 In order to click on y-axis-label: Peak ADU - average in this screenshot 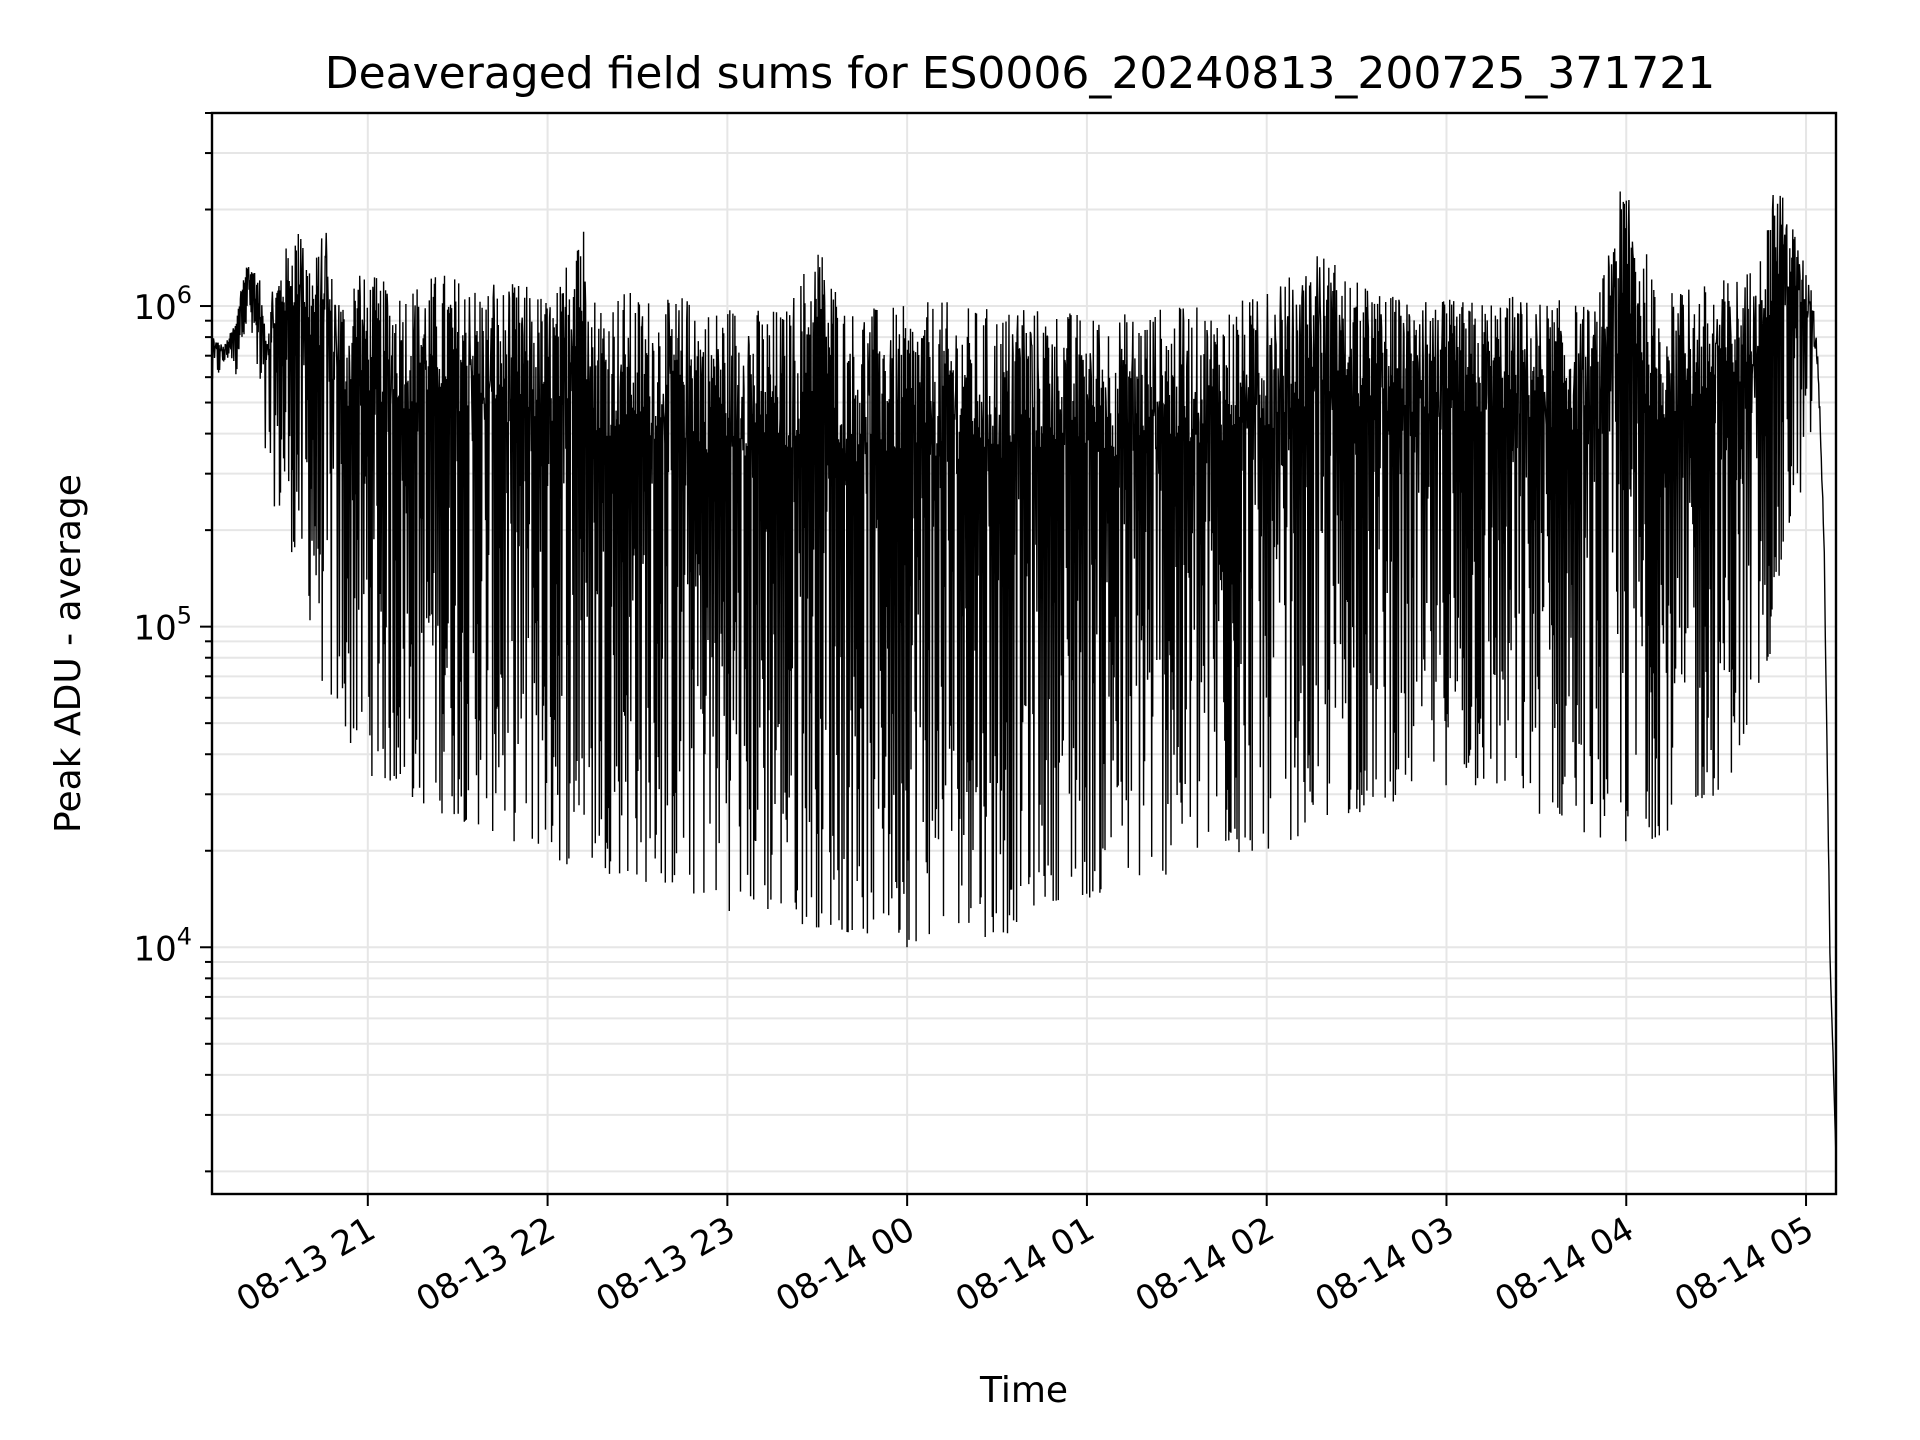, I will do `click(68, 653)`.